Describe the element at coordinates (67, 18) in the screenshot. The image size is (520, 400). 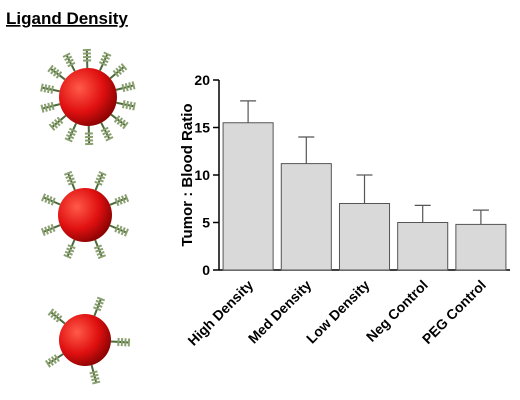
I see `chart-title: Ligand Density` at that location.